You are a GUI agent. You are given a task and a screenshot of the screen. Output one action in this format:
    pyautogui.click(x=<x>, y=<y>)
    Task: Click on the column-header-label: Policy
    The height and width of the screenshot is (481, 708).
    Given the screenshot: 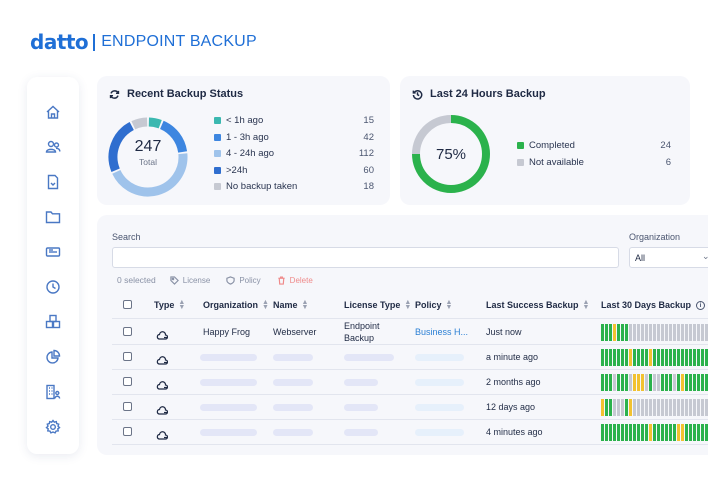 What is the action you would take?
    pyautogui.click(x=428, y=305)
    